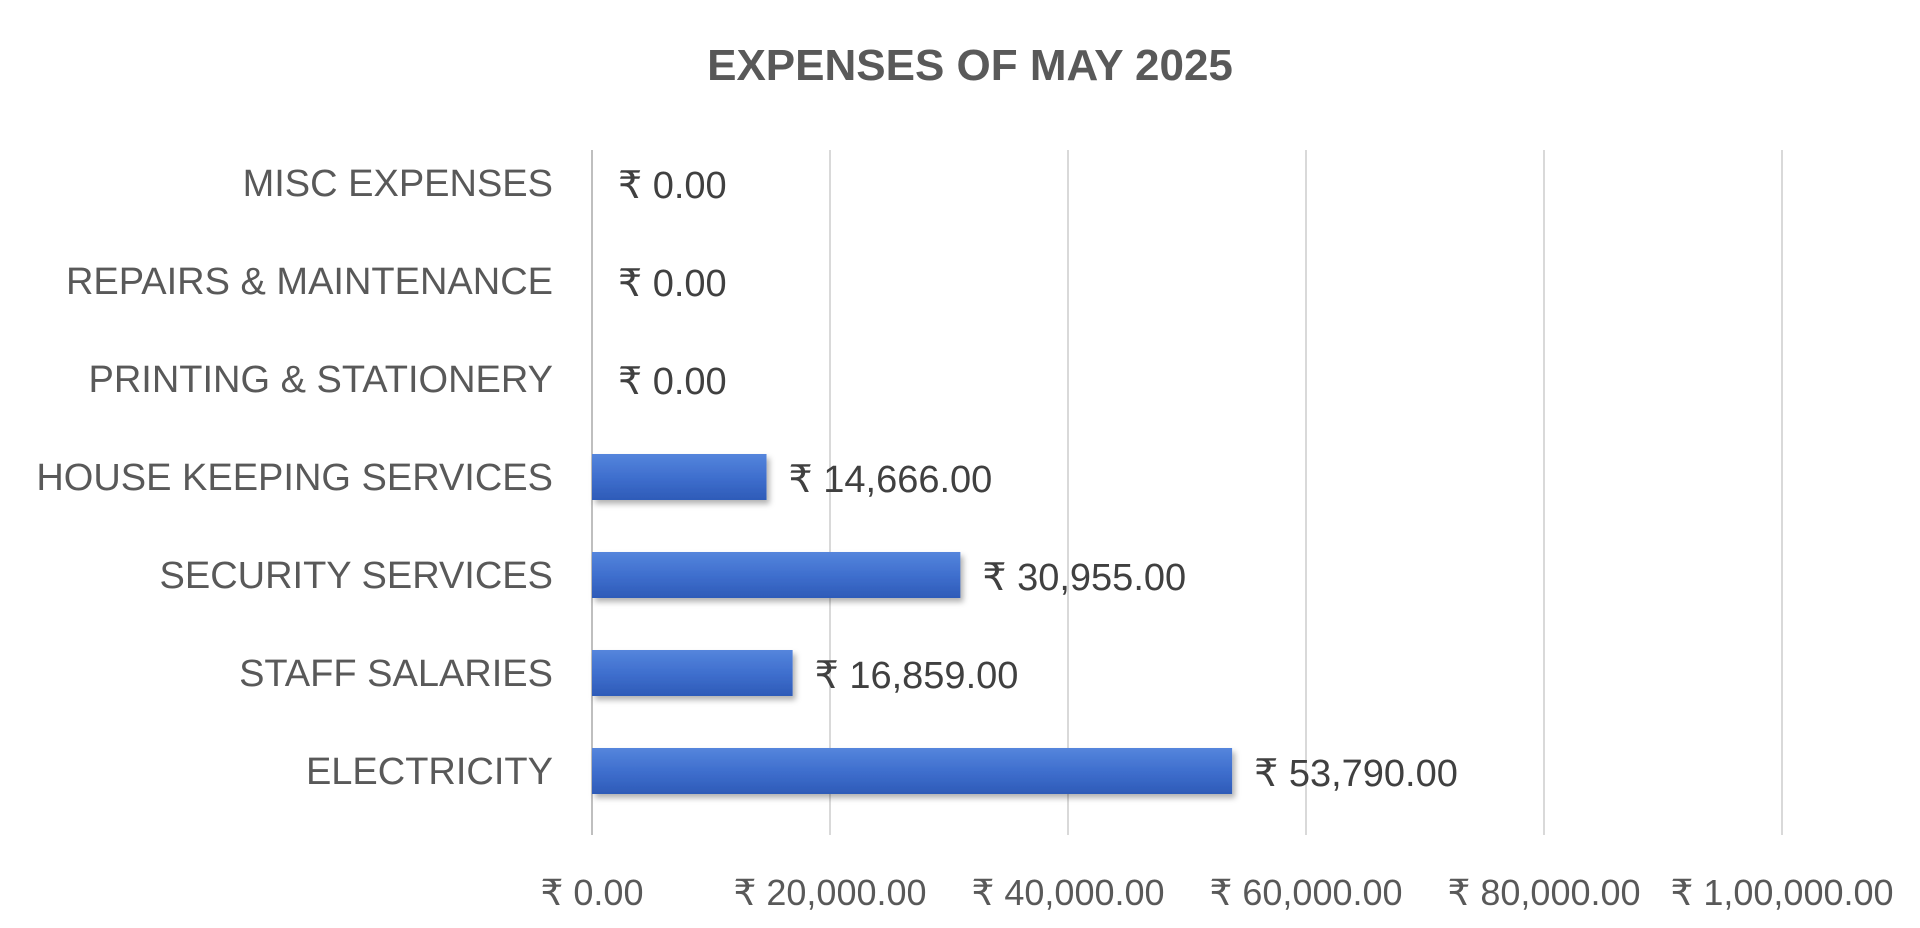  What do you see at coordinates (1305, 892) in the screenshot?
I see `x-tick-label: ₹ 60,000.00` at bounding box center [1305, 892].